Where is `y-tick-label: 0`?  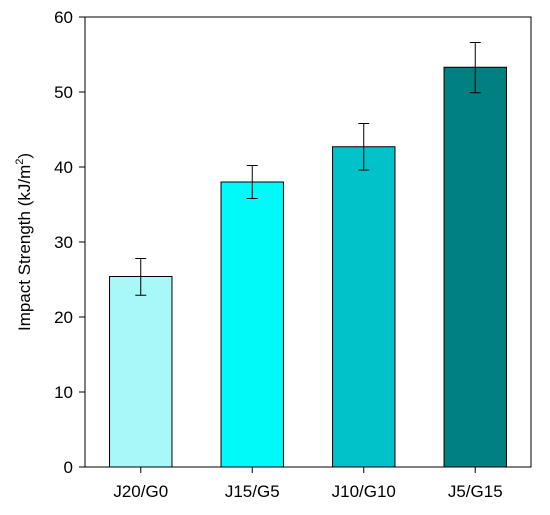 y-tick-label: 0 is located at coordinates (68, 467).